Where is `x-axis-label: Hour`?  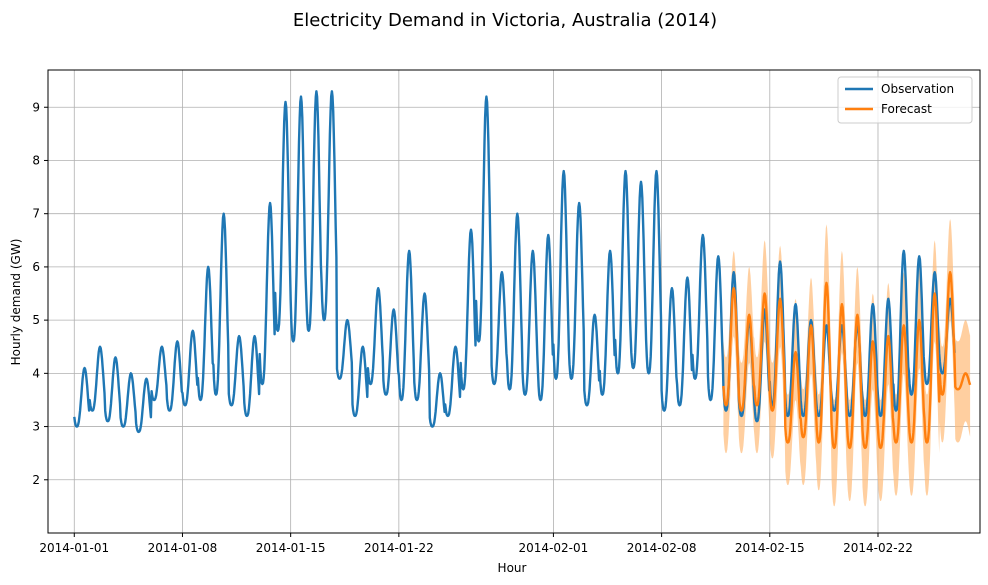 x-axis-label: Hour is located at coordinates (512, 568).